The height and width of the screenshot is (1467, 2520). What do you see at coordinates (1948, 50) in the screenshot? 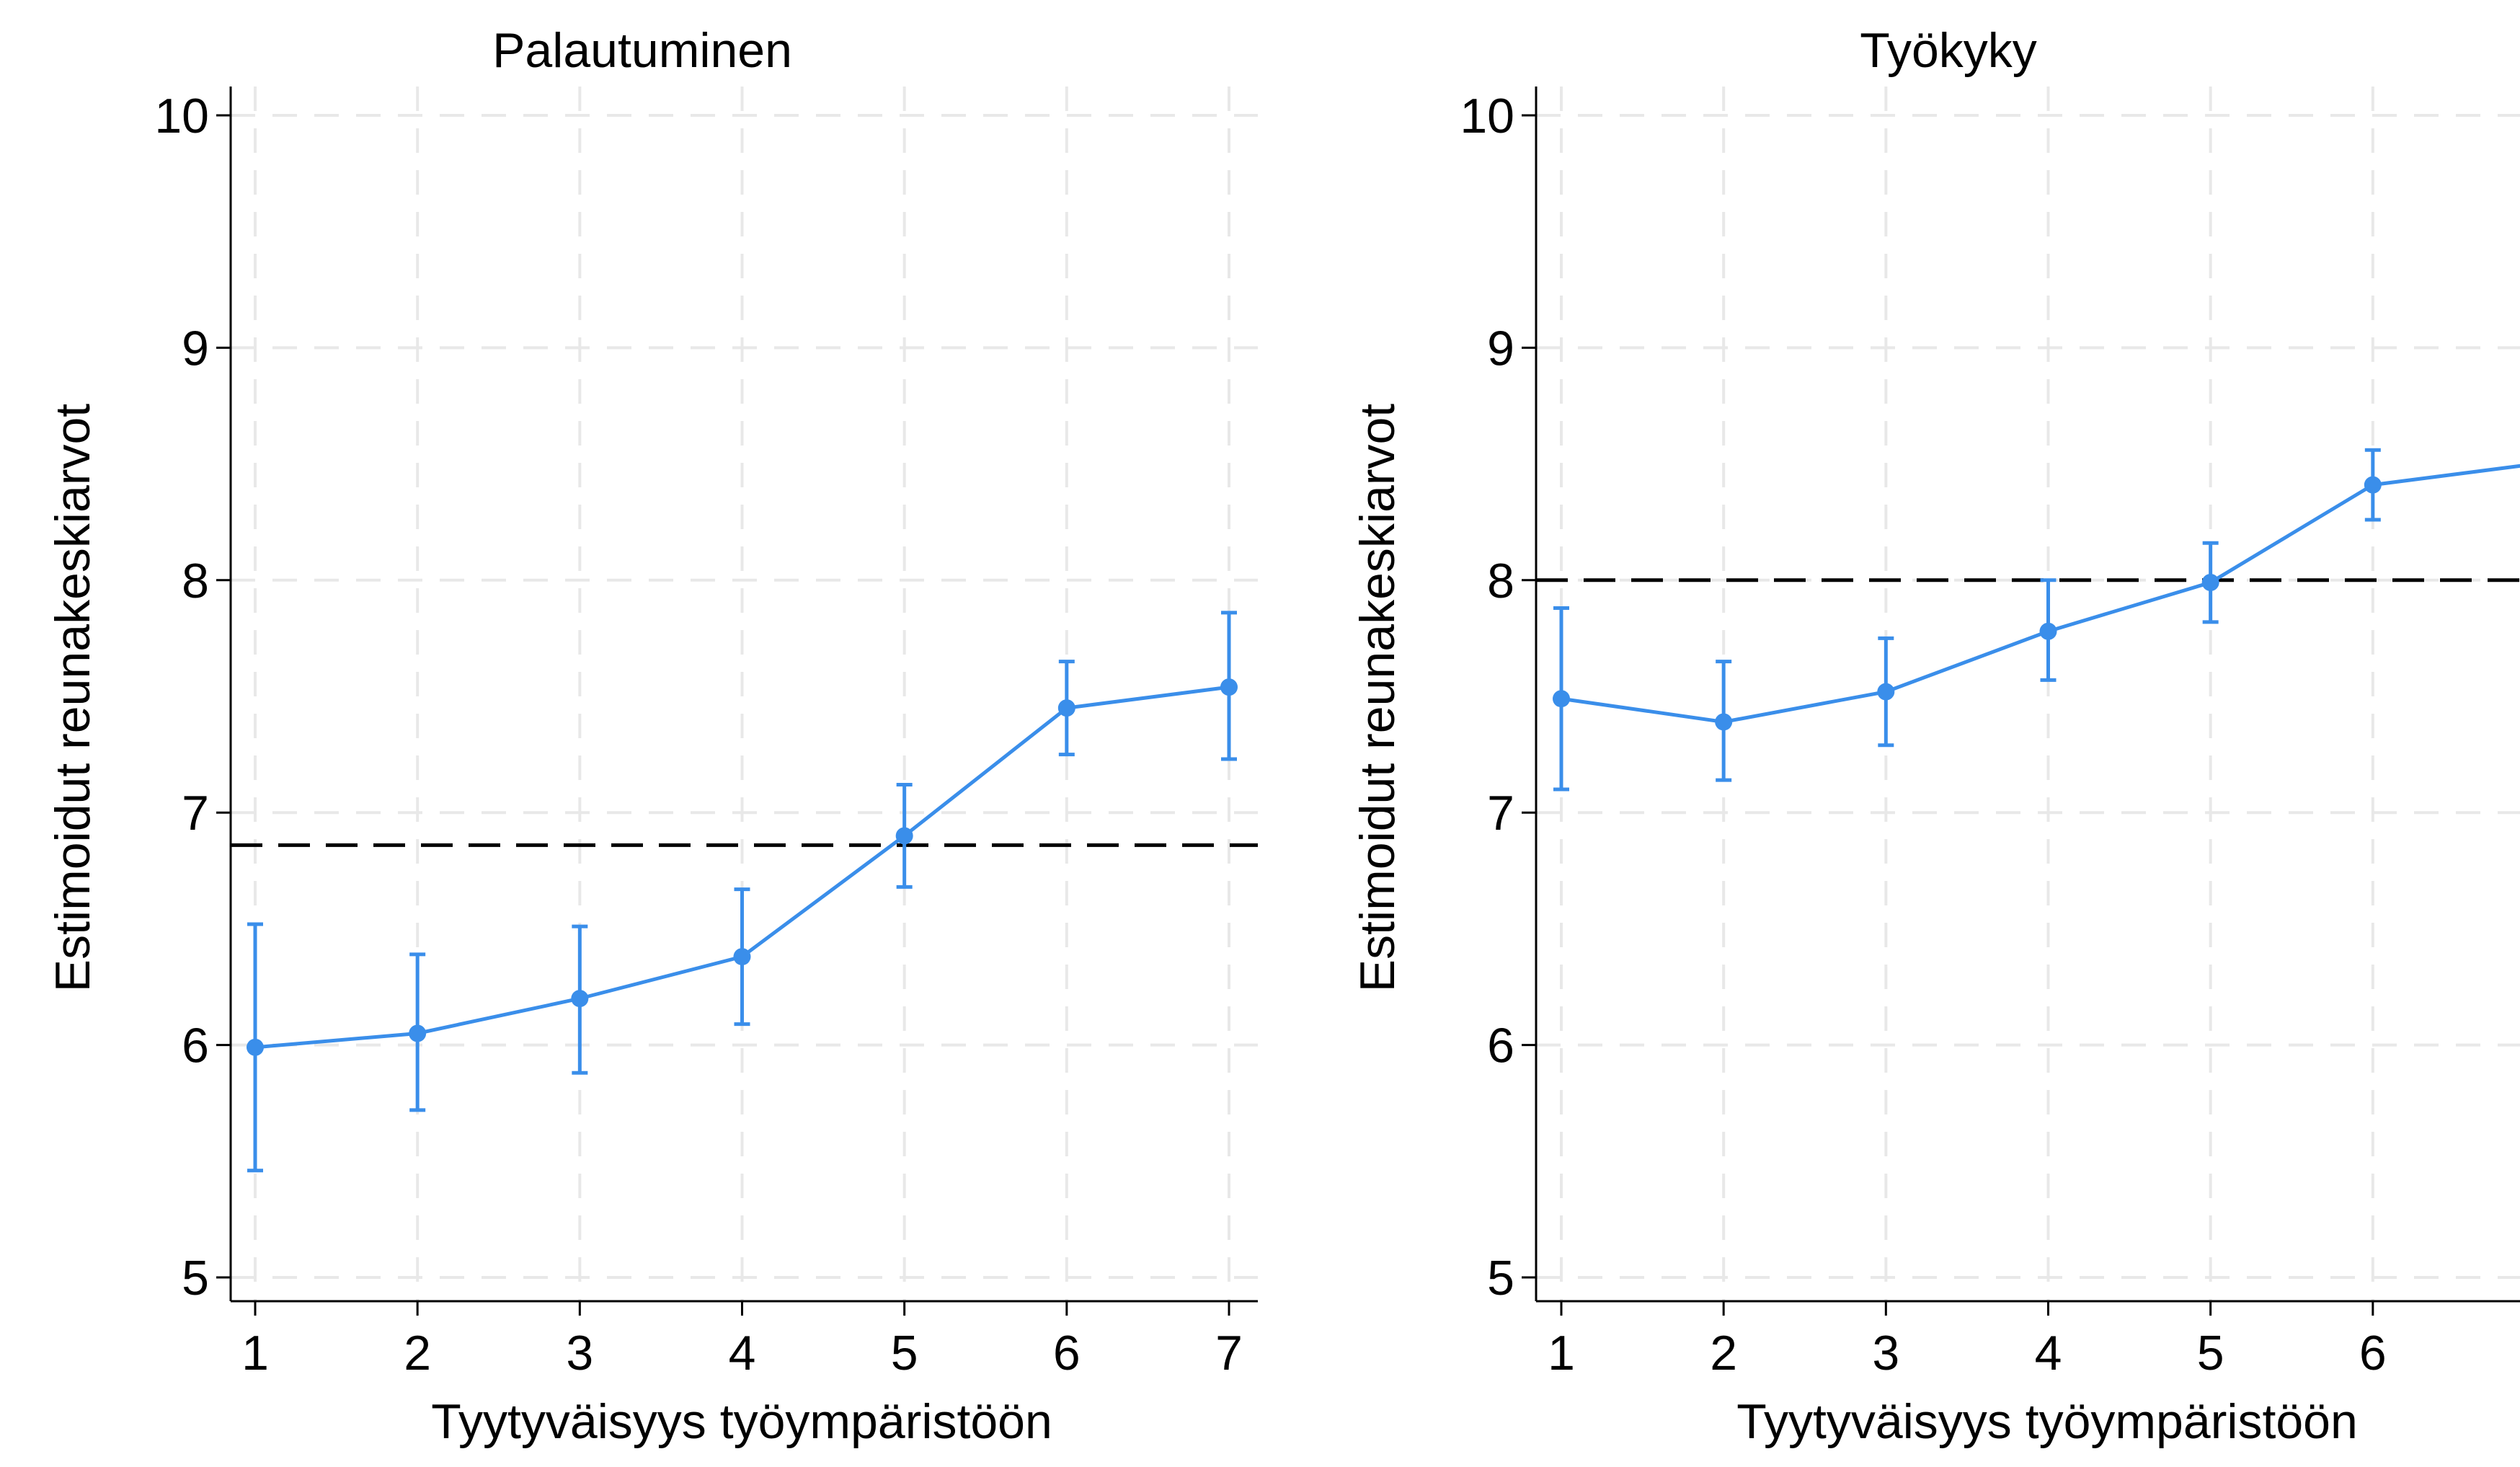
I see `panel-title: Työkyky` at bounding box center [1948, 50].